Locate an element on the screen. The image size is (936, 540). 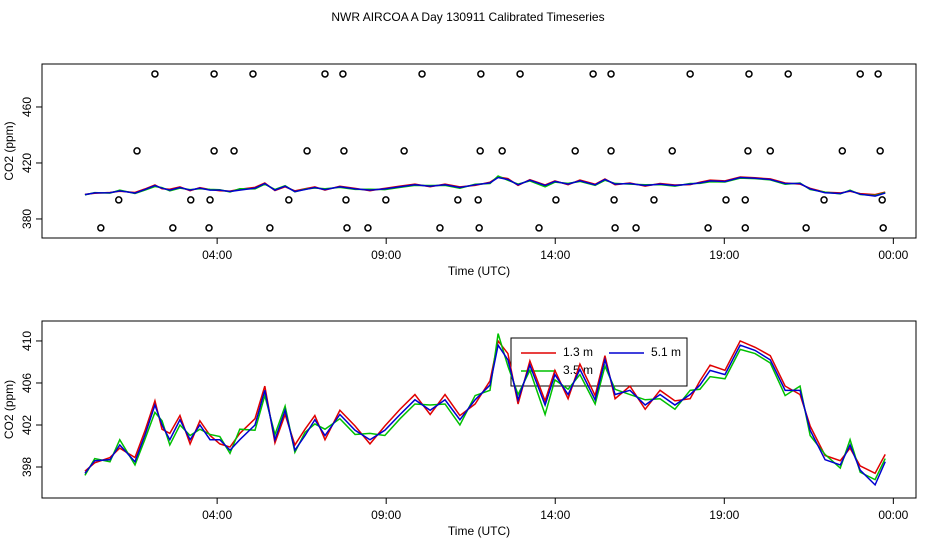
legend-label: 1.3 m is located at coordinates (578, 352).